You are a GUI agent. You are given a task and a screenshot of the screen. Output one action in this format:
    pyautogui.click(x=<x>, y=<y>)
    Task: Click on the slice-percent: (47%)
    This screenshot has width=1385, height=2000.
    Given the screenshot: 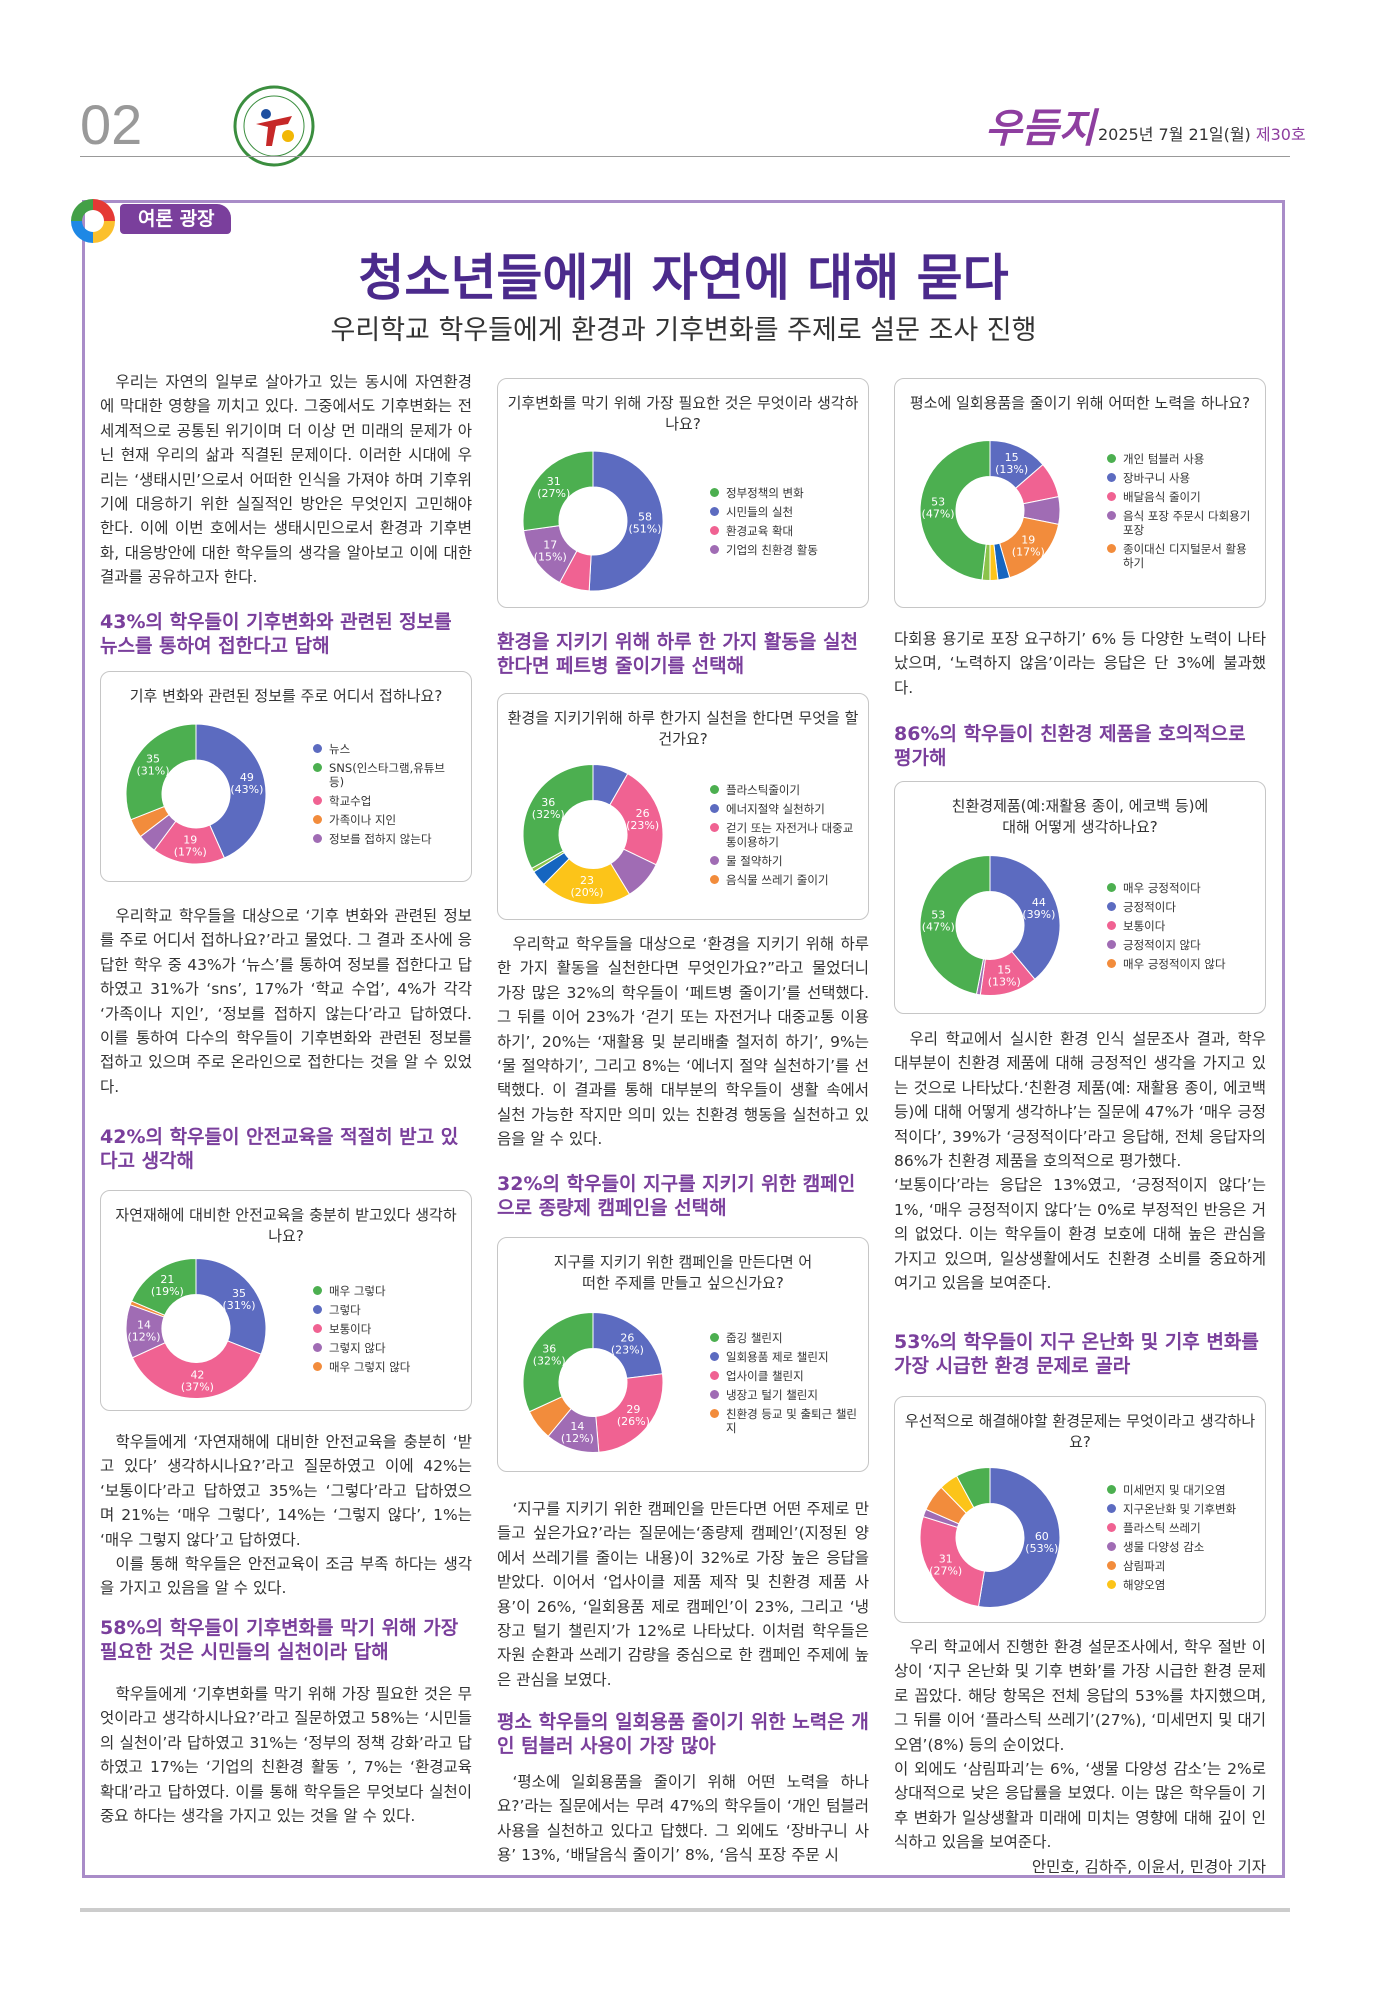 What is the action you would take?
    pyautogui.click(x=938, y=926)
    